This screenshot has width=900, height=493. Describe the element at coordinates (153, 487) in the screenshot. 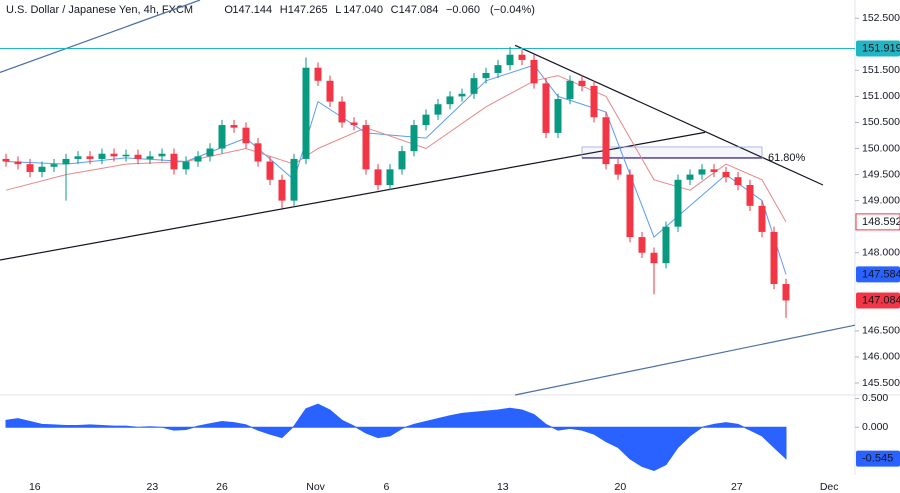

I see `x-tick-label: 23` at that location.